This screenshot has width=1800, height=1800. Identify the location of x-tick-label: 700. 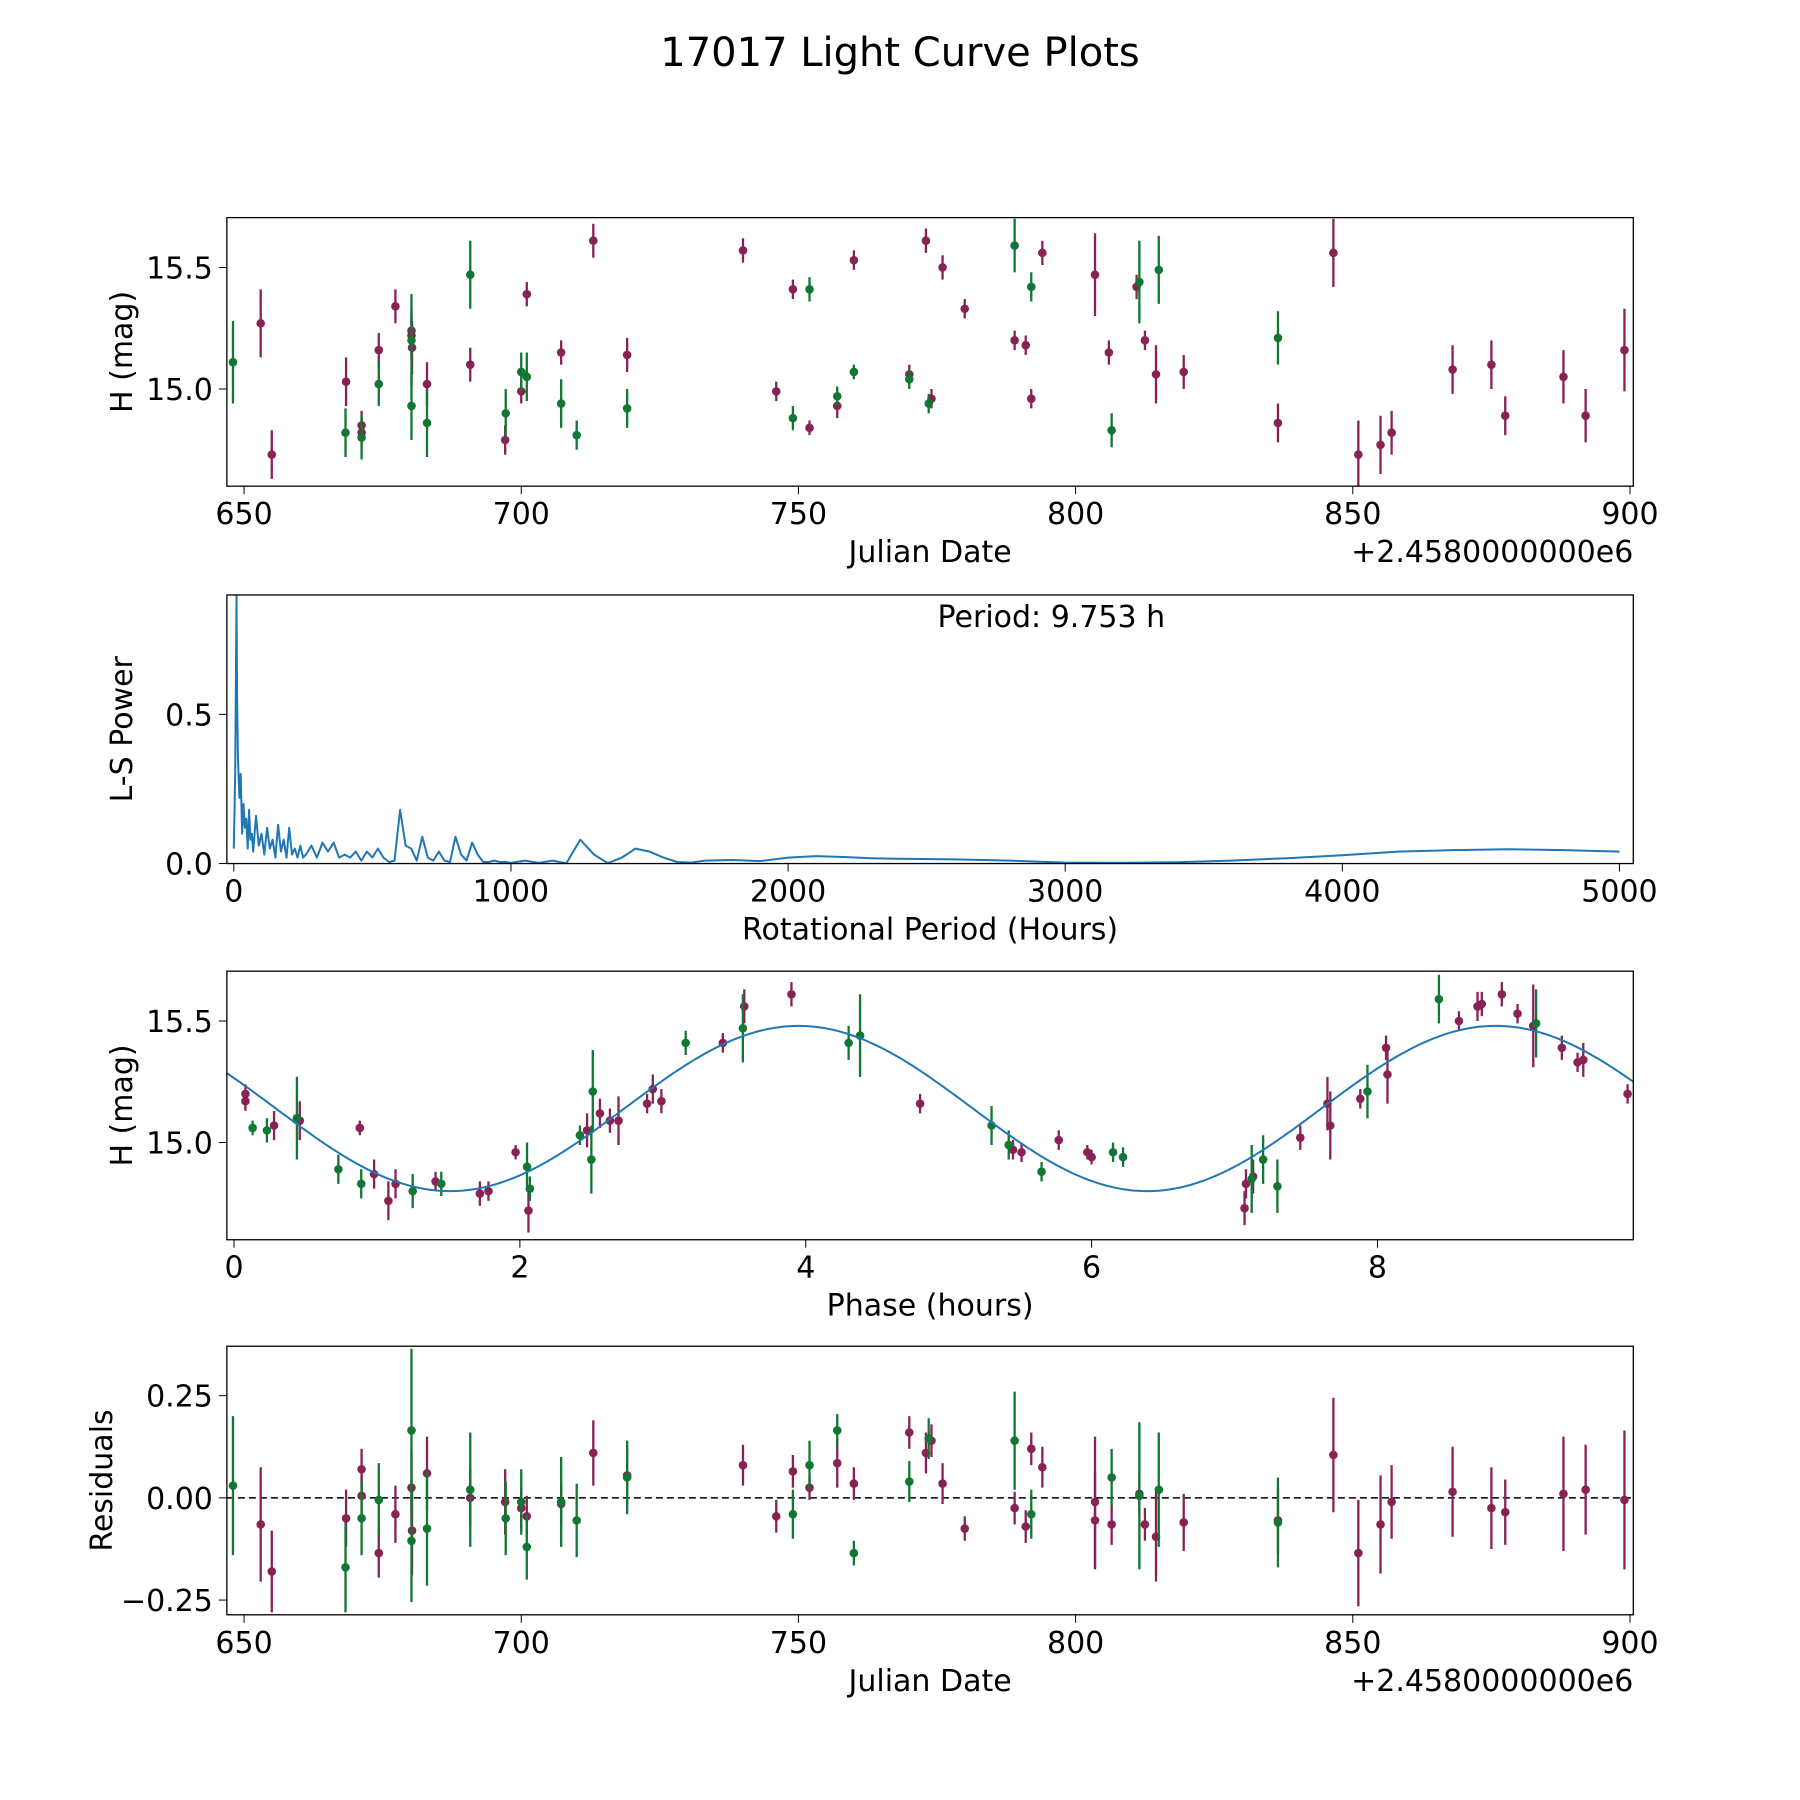
(521, 1643).